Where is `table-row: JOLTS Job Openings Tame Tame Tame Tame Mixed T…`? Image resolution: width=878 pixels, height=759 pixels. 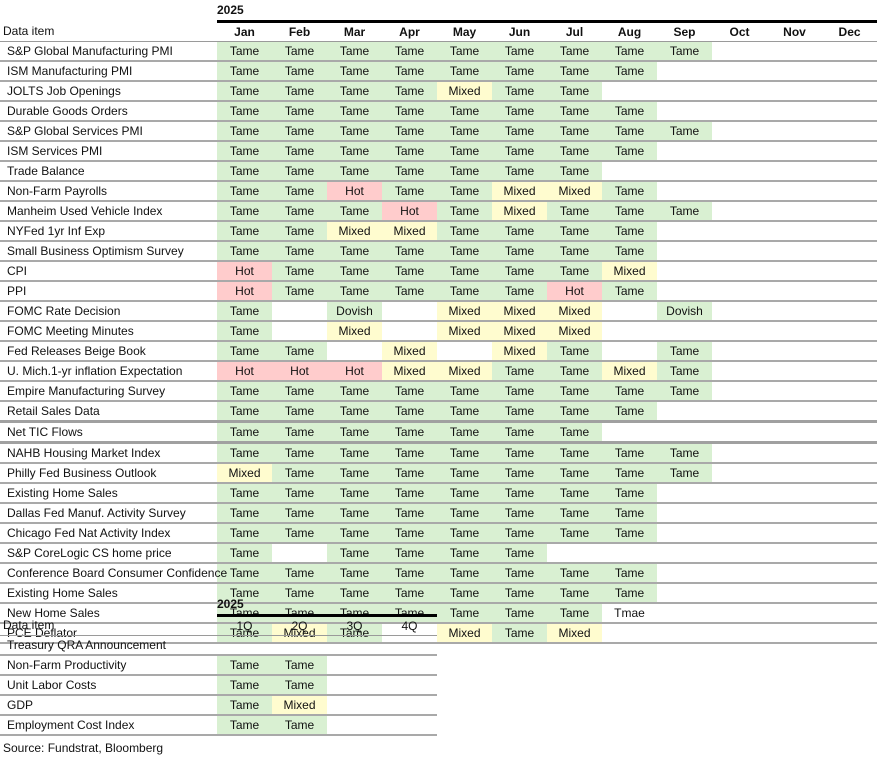
table-row: JOLTS Job Openings Tame Tame Tame Tame Mixed T… is located at coordinates (439, 91).